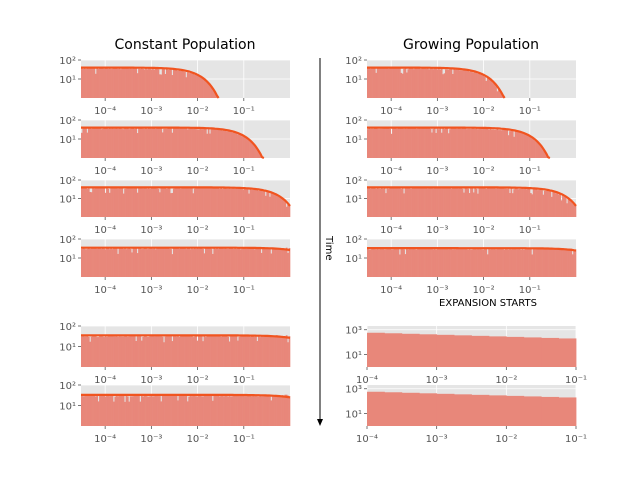 Image resolution: width=640 pixels, height=480 pixels. What do you see at coordinates (67, 181) in the screenshot?
I see `y-tick-label: 10²` at bounding box center [67, 181].